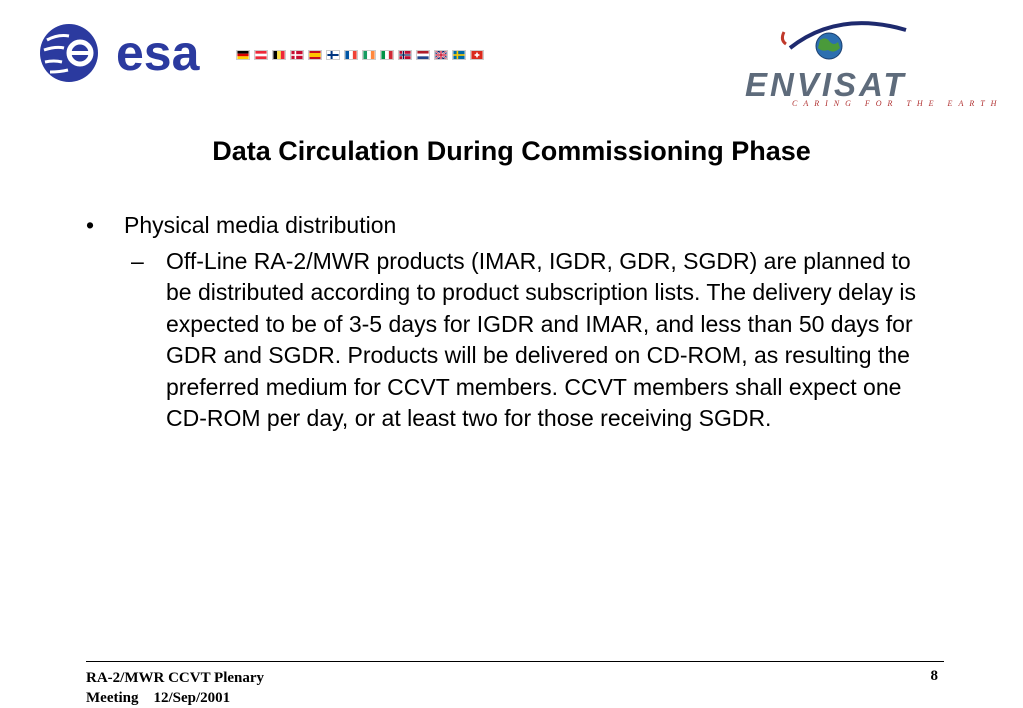  I want to click on flag-norway-icon, so click(405, 55).